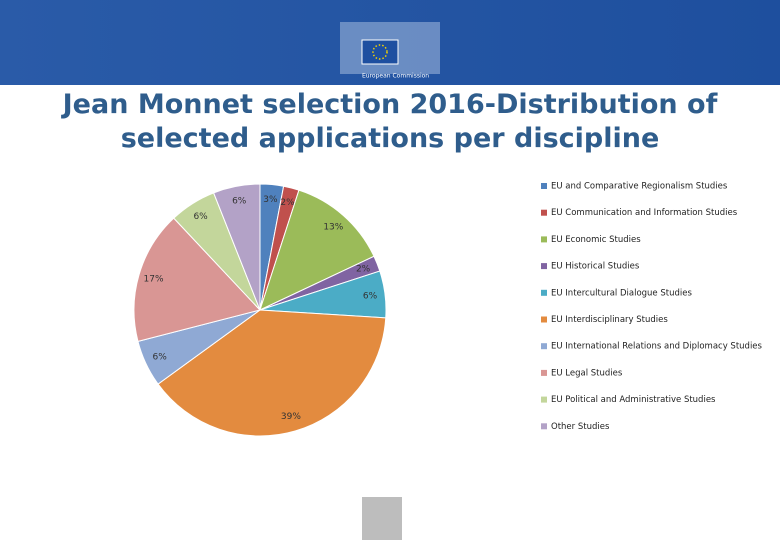 The height and width of the screenshot is (540, 780). What do you see at coordinates (395, 76) in the screenshot?
I see `logo-text: European Commission` at bounding box center [395, 76].